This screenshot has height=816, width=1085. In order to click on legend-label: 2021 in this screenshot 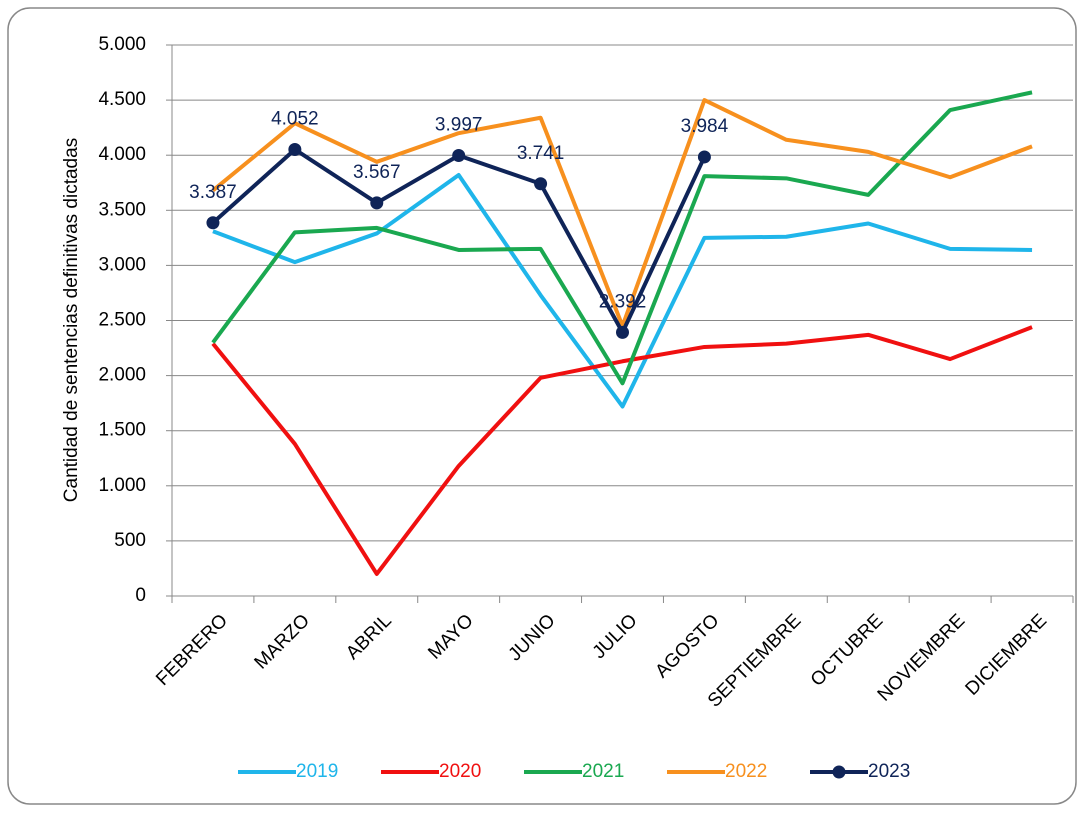, I will do `click(603, 771)`.